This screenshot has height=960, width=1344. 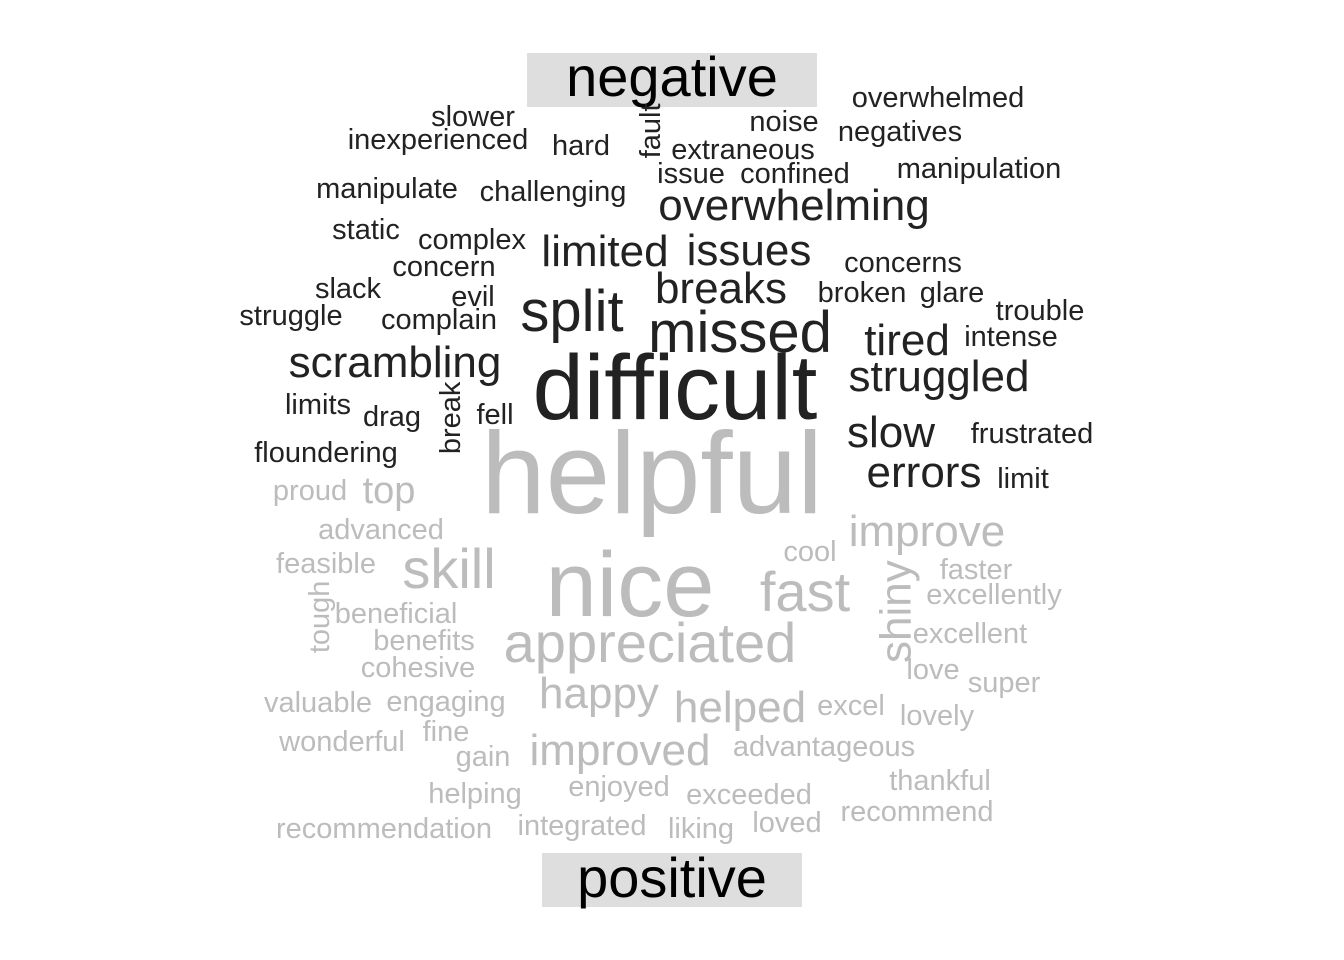 I want to click on word-glare: glare, so click(x=952, y=293).